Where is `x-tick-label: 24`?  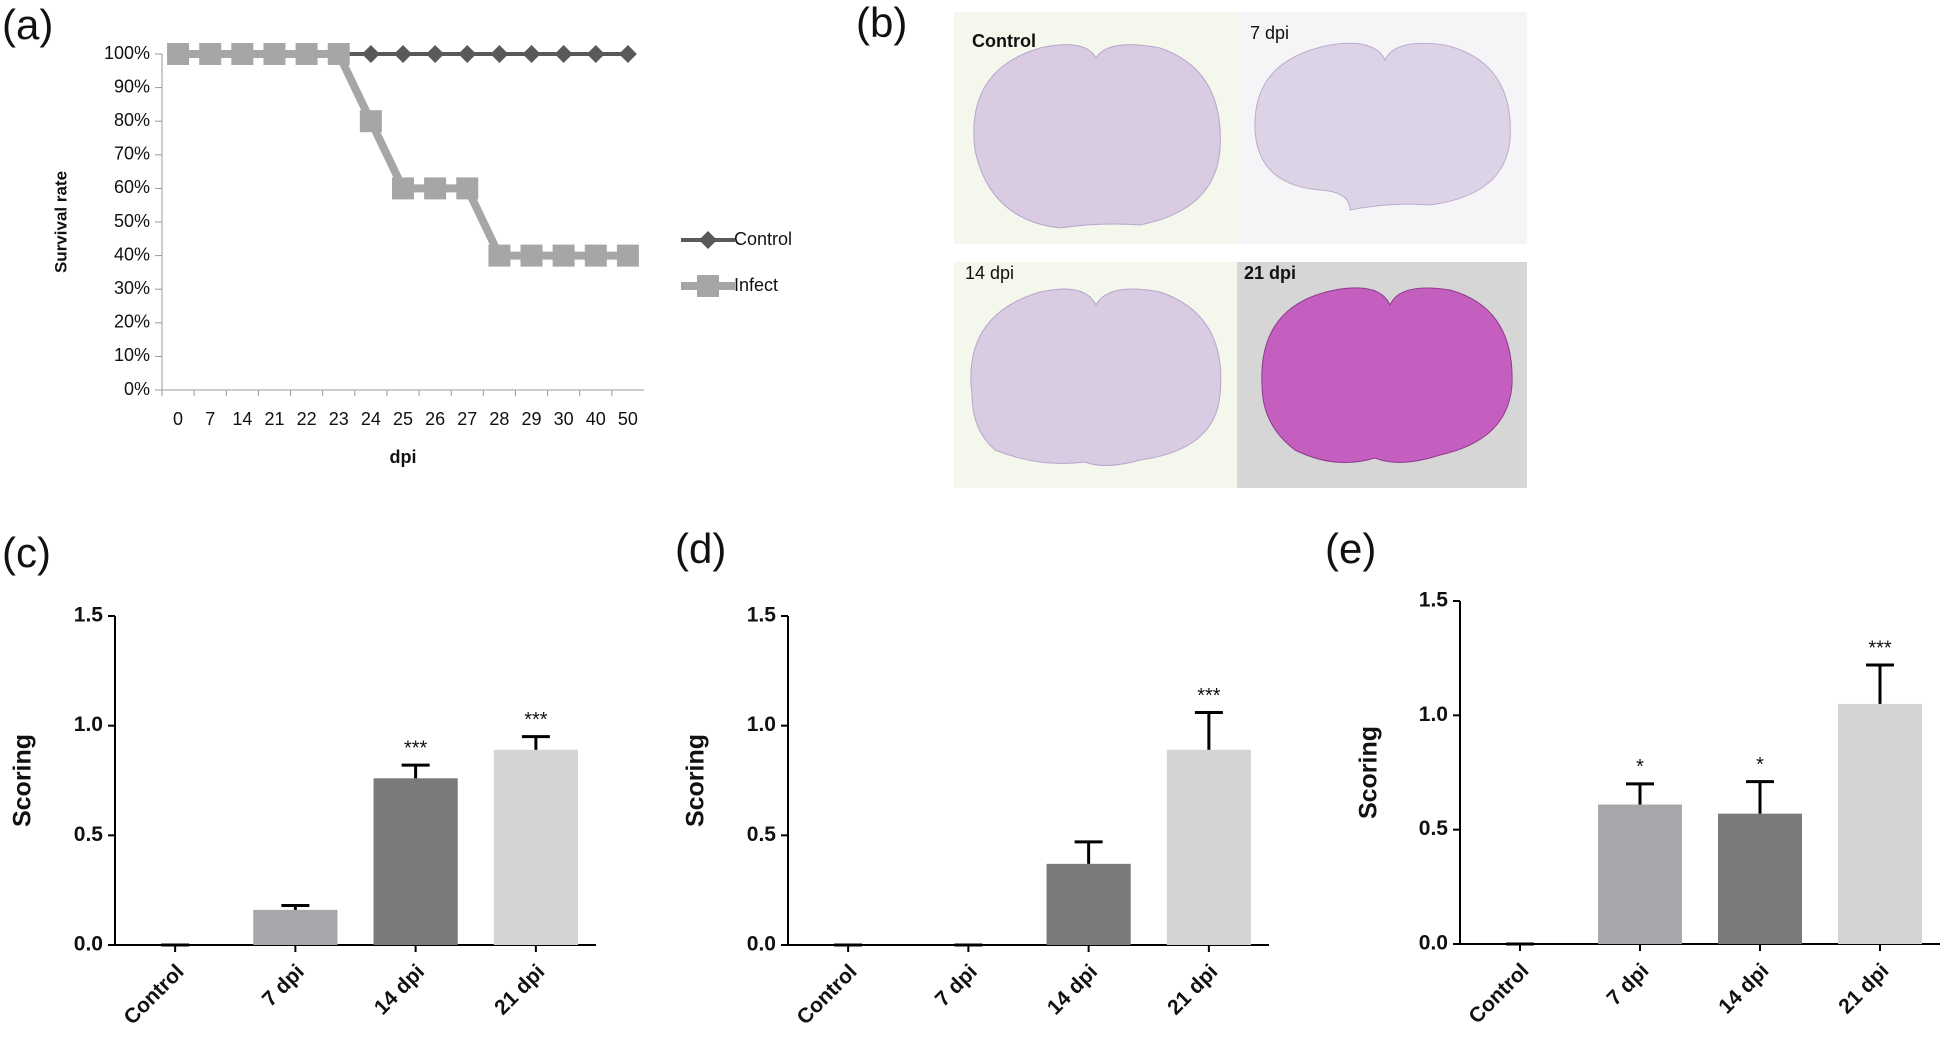
x-tick-label: 24 is located at coordinates (371, 419).